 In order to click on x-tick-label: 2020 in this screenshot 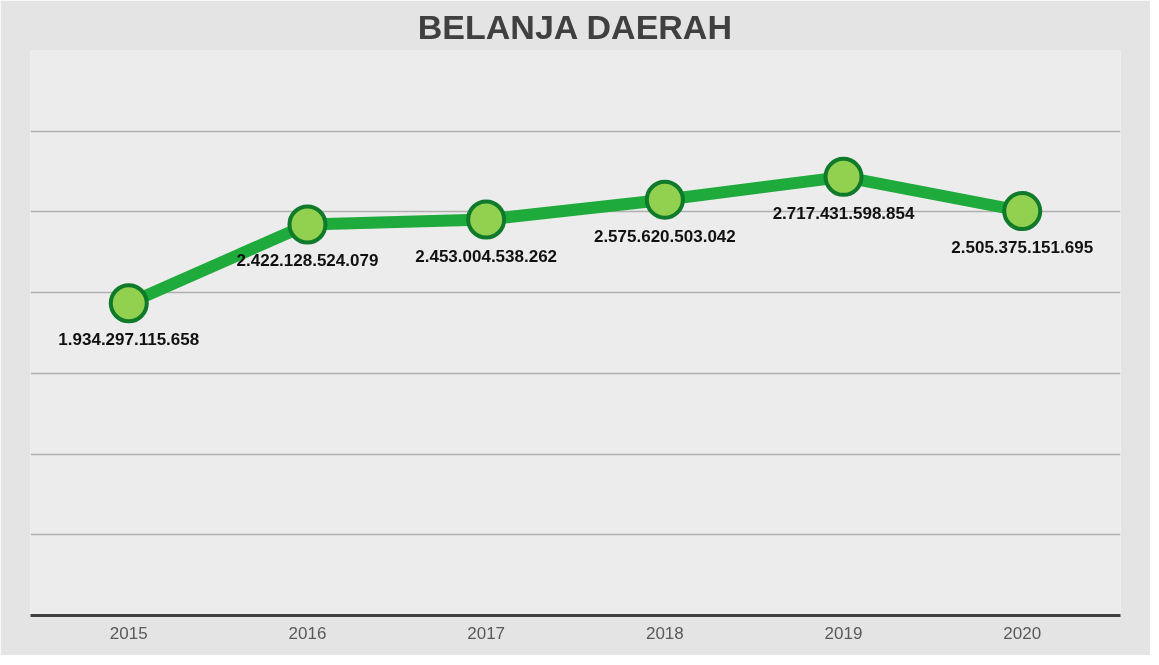, I will do `click(1022, 633)`.